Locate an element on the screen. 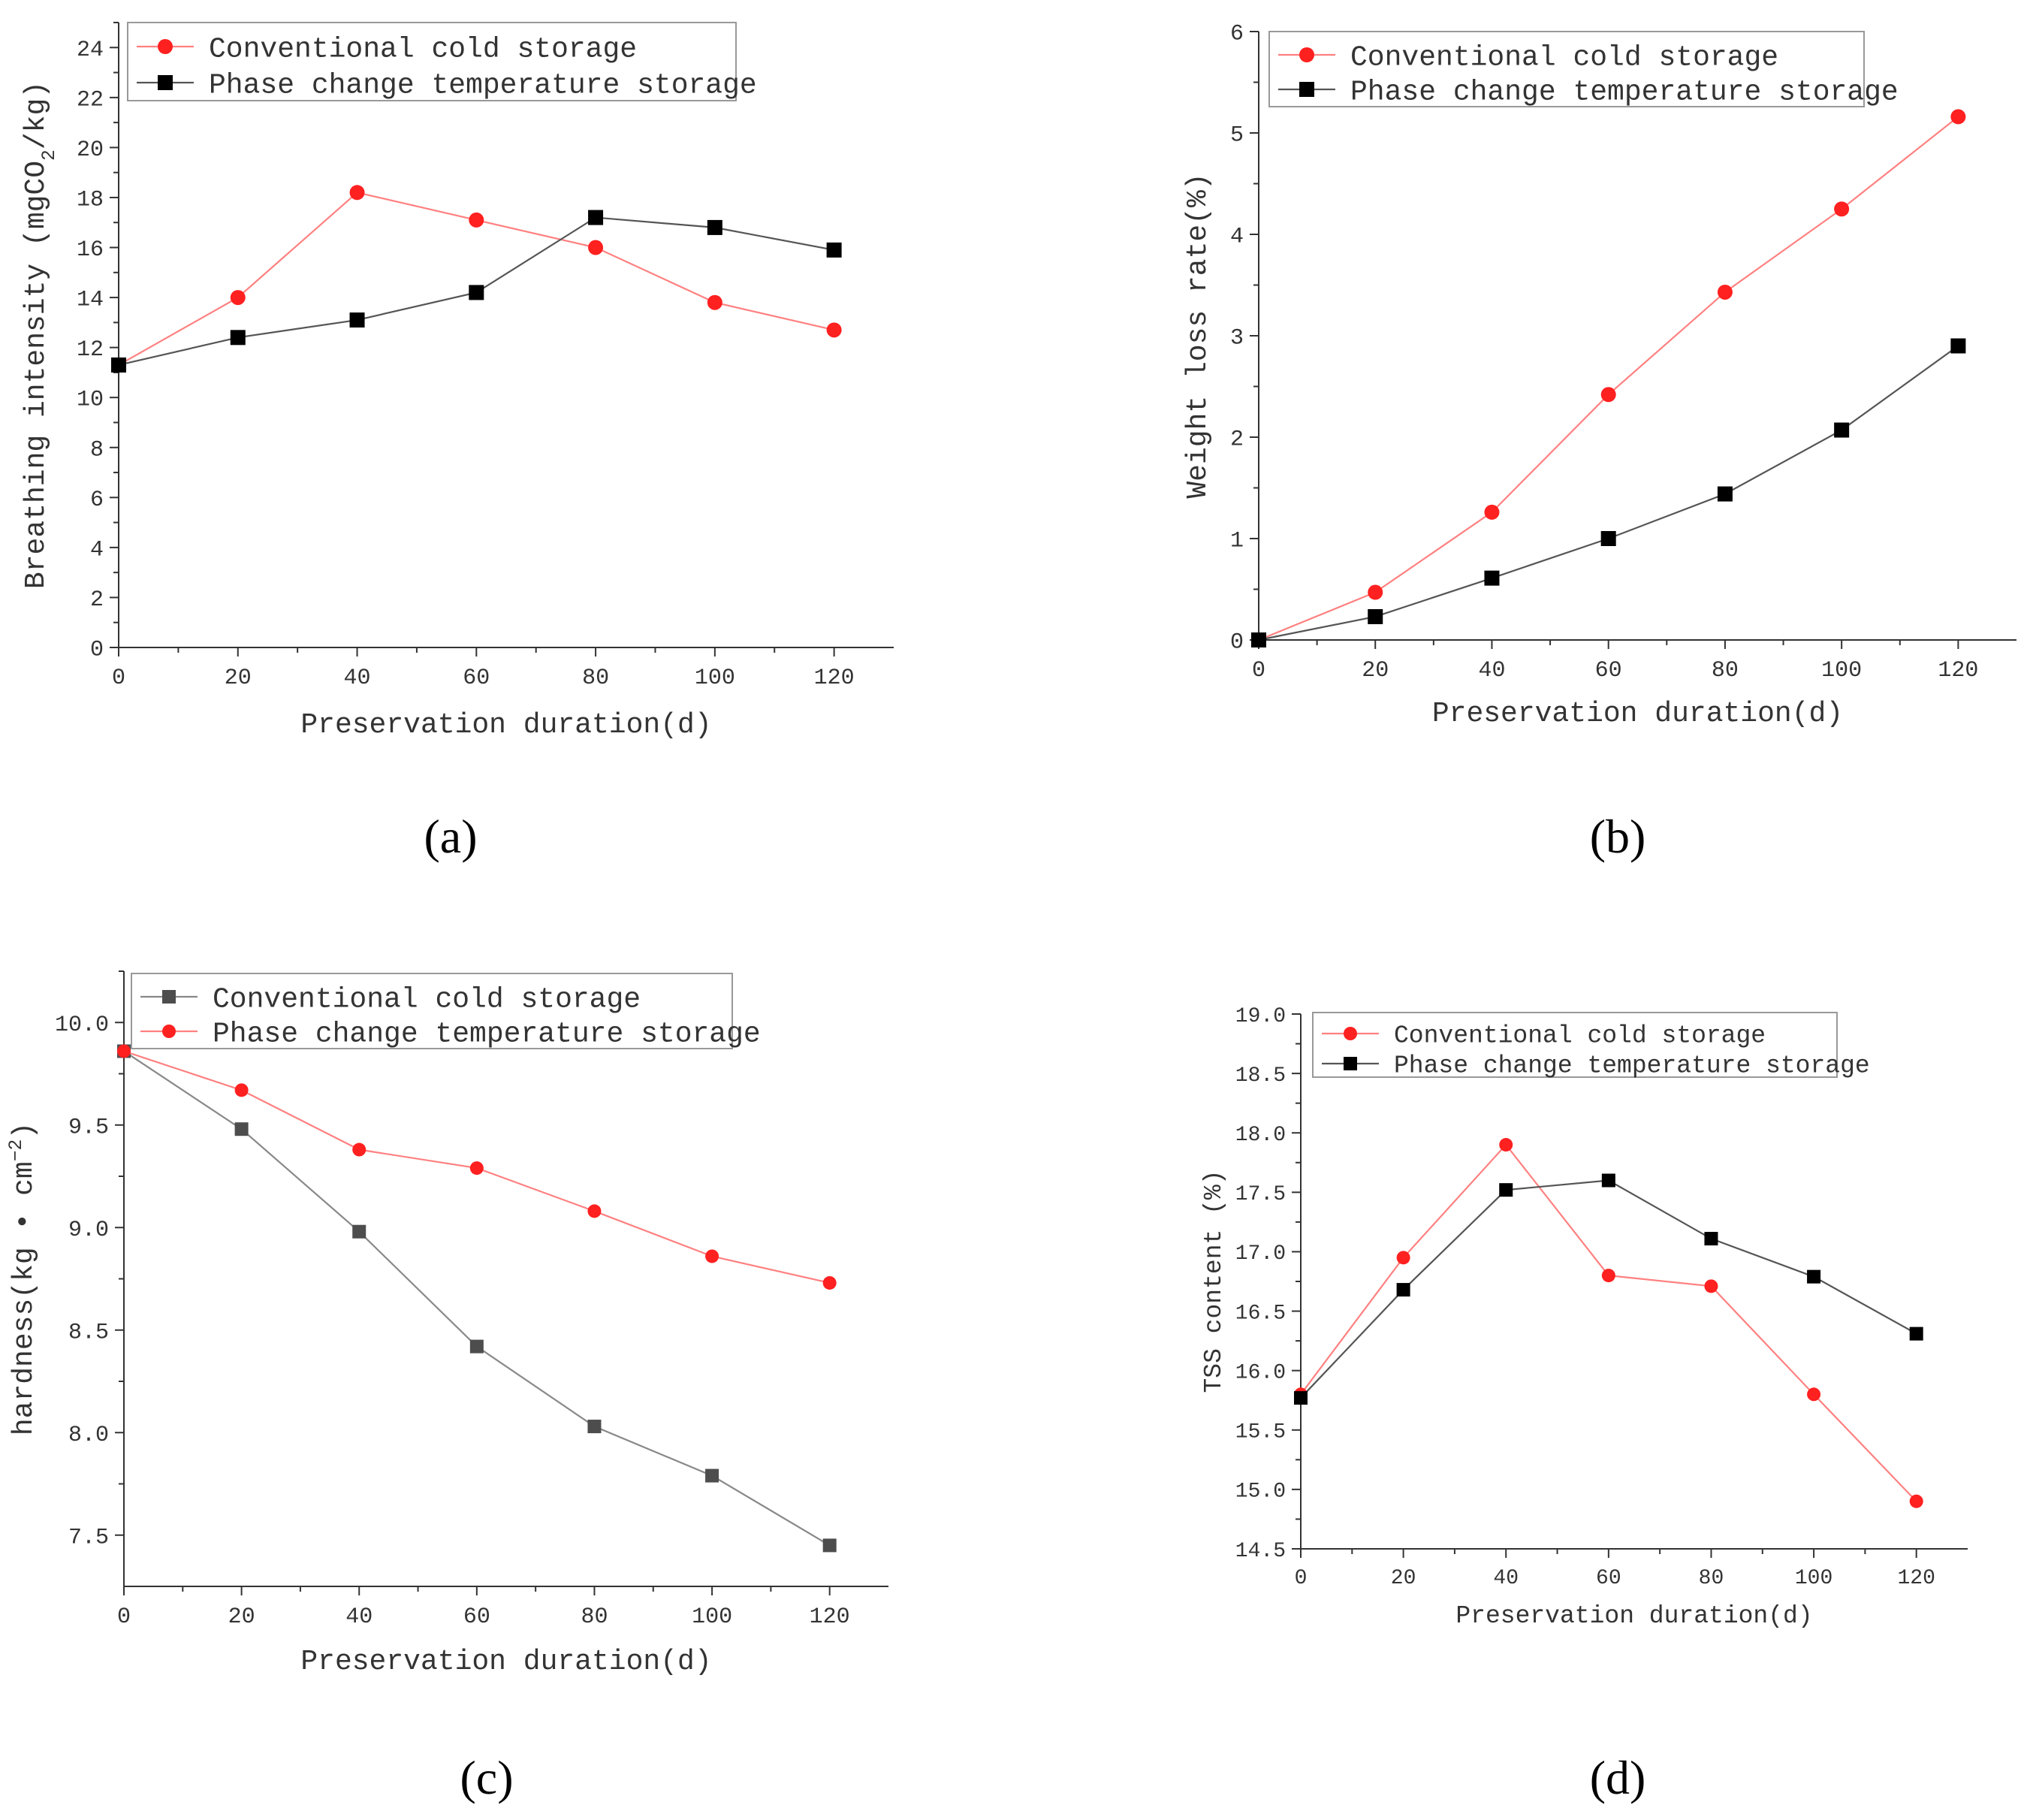 Image resolution: width=2024 pixels, height=1820 pixels. y-tick-label: 10 is located at coordinates (90, 400).